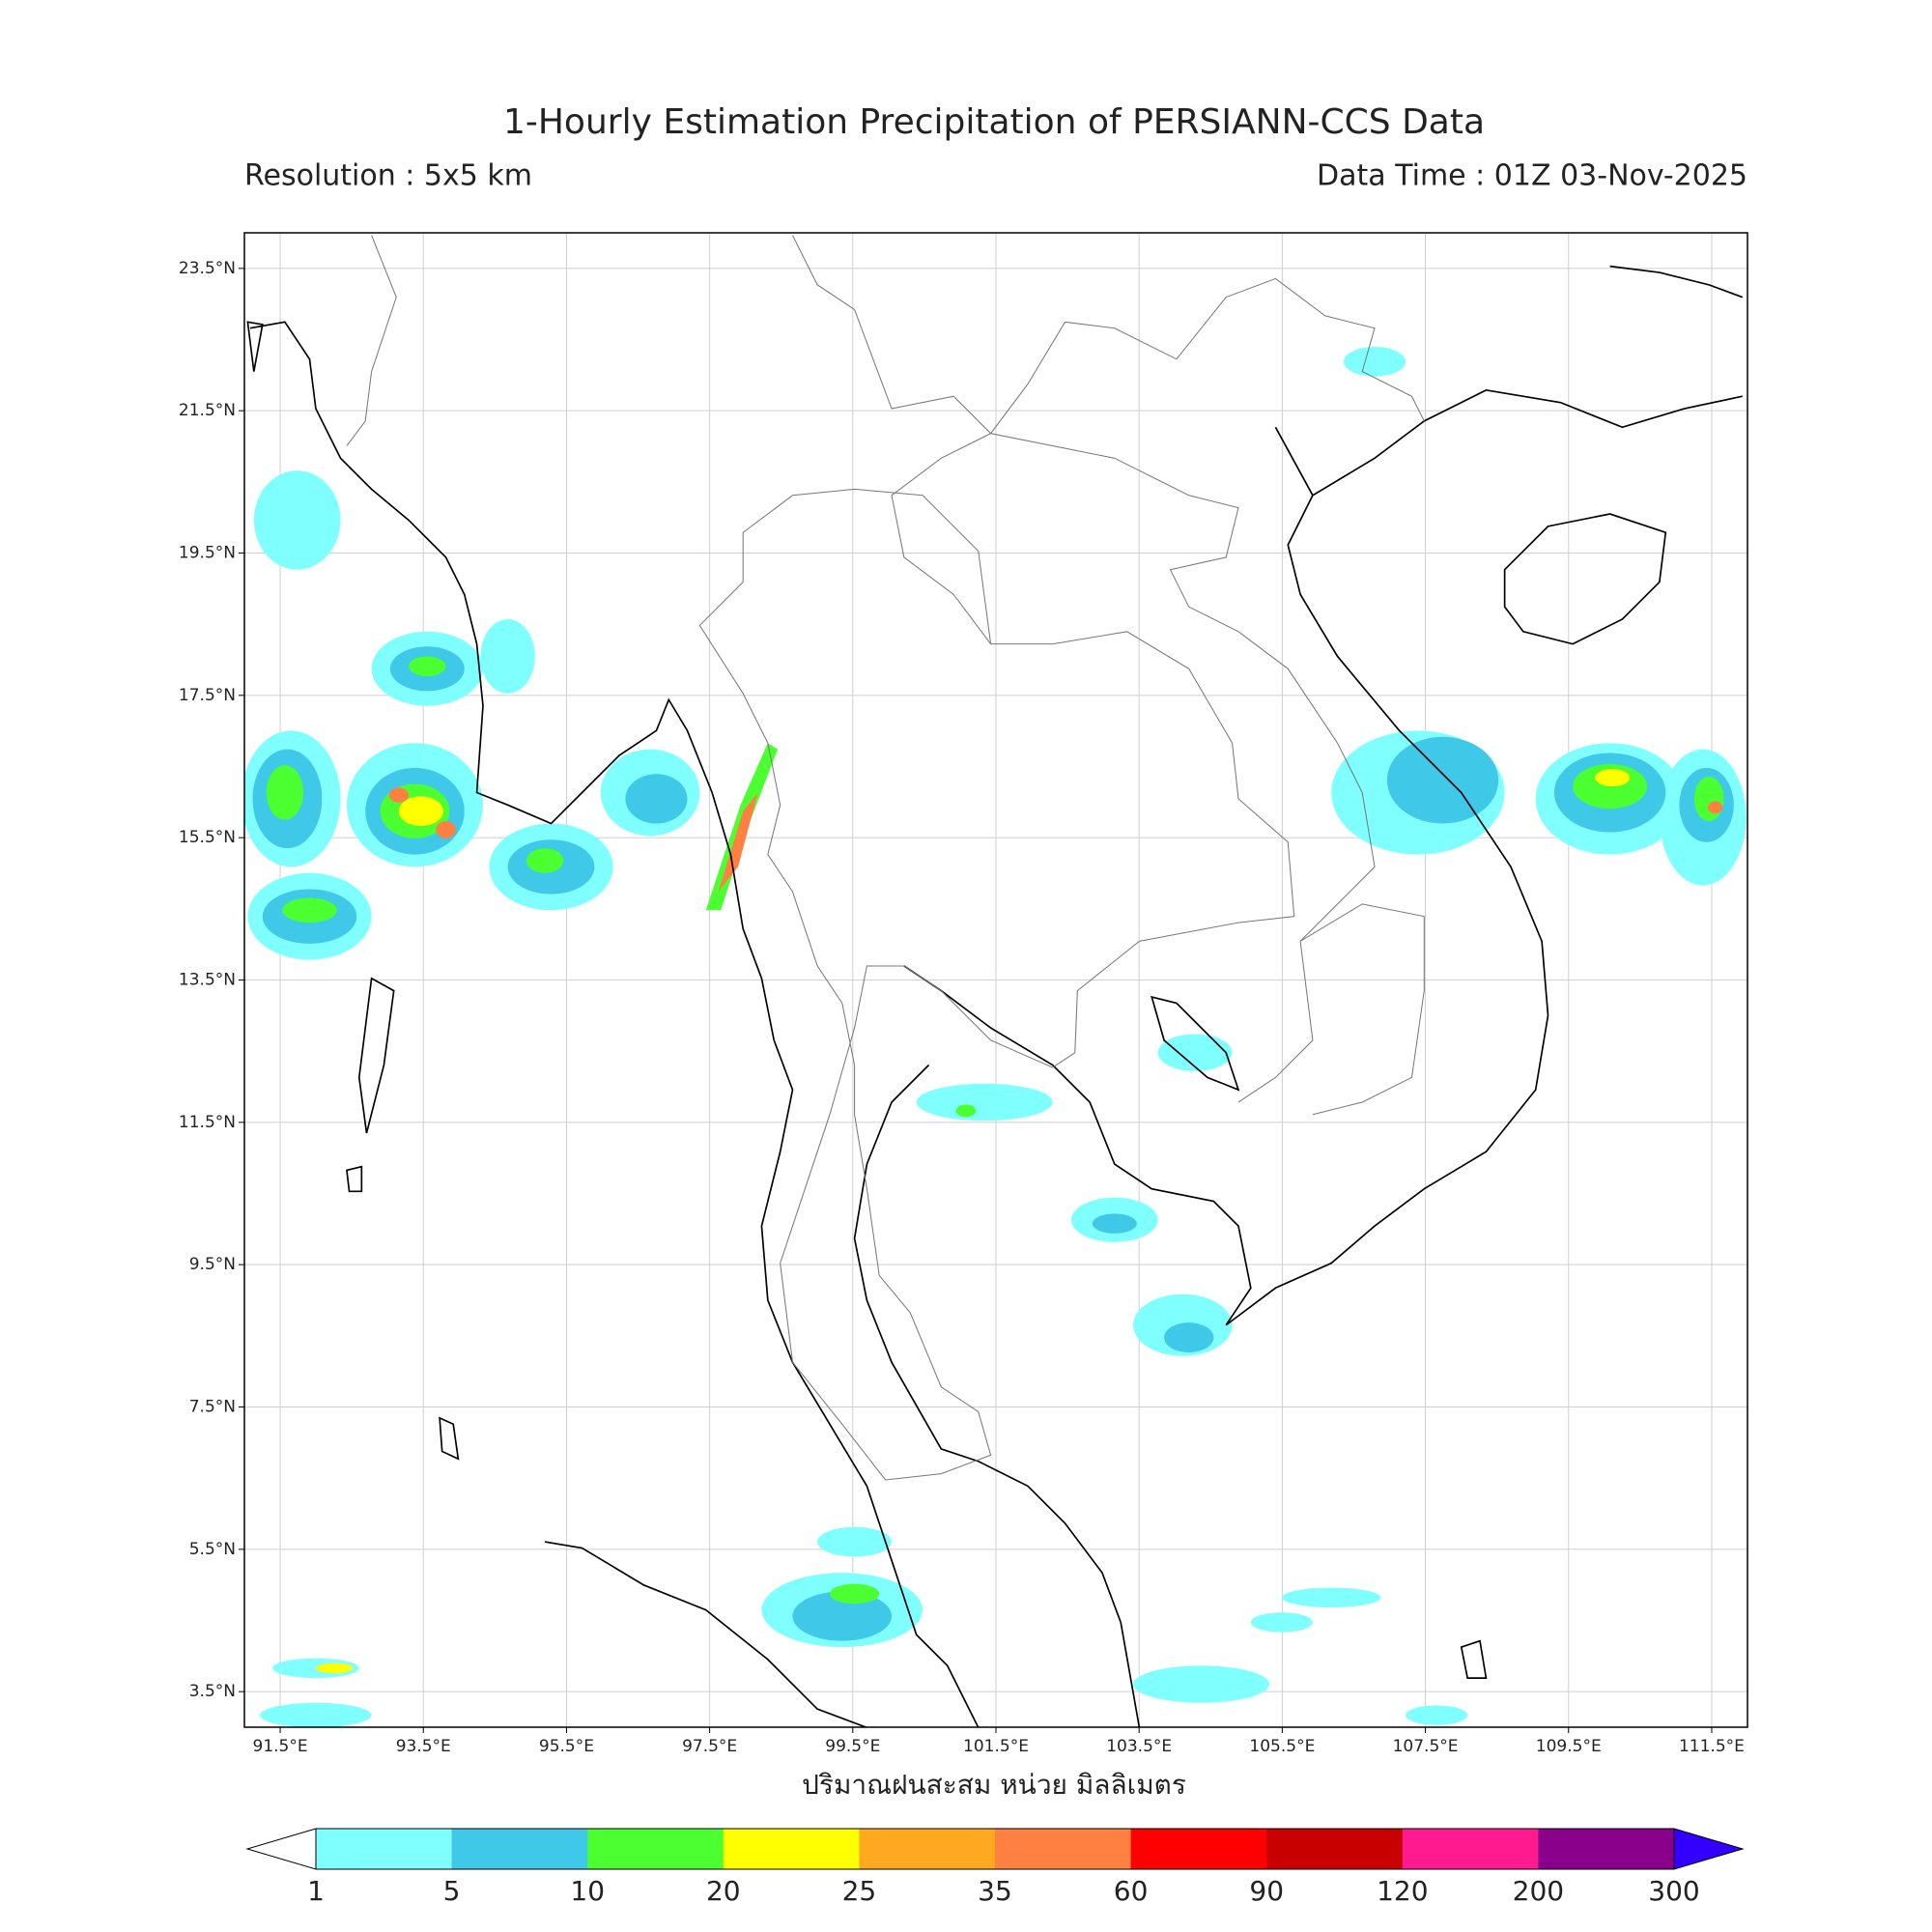 Image resolution: width=1932 pixels, height=1932 pixels. What do you see at coordinates (1569, 1746) in the screenshot?
I see `x-tick-label: 109.5°E` at bounding box center [1569, 1746].